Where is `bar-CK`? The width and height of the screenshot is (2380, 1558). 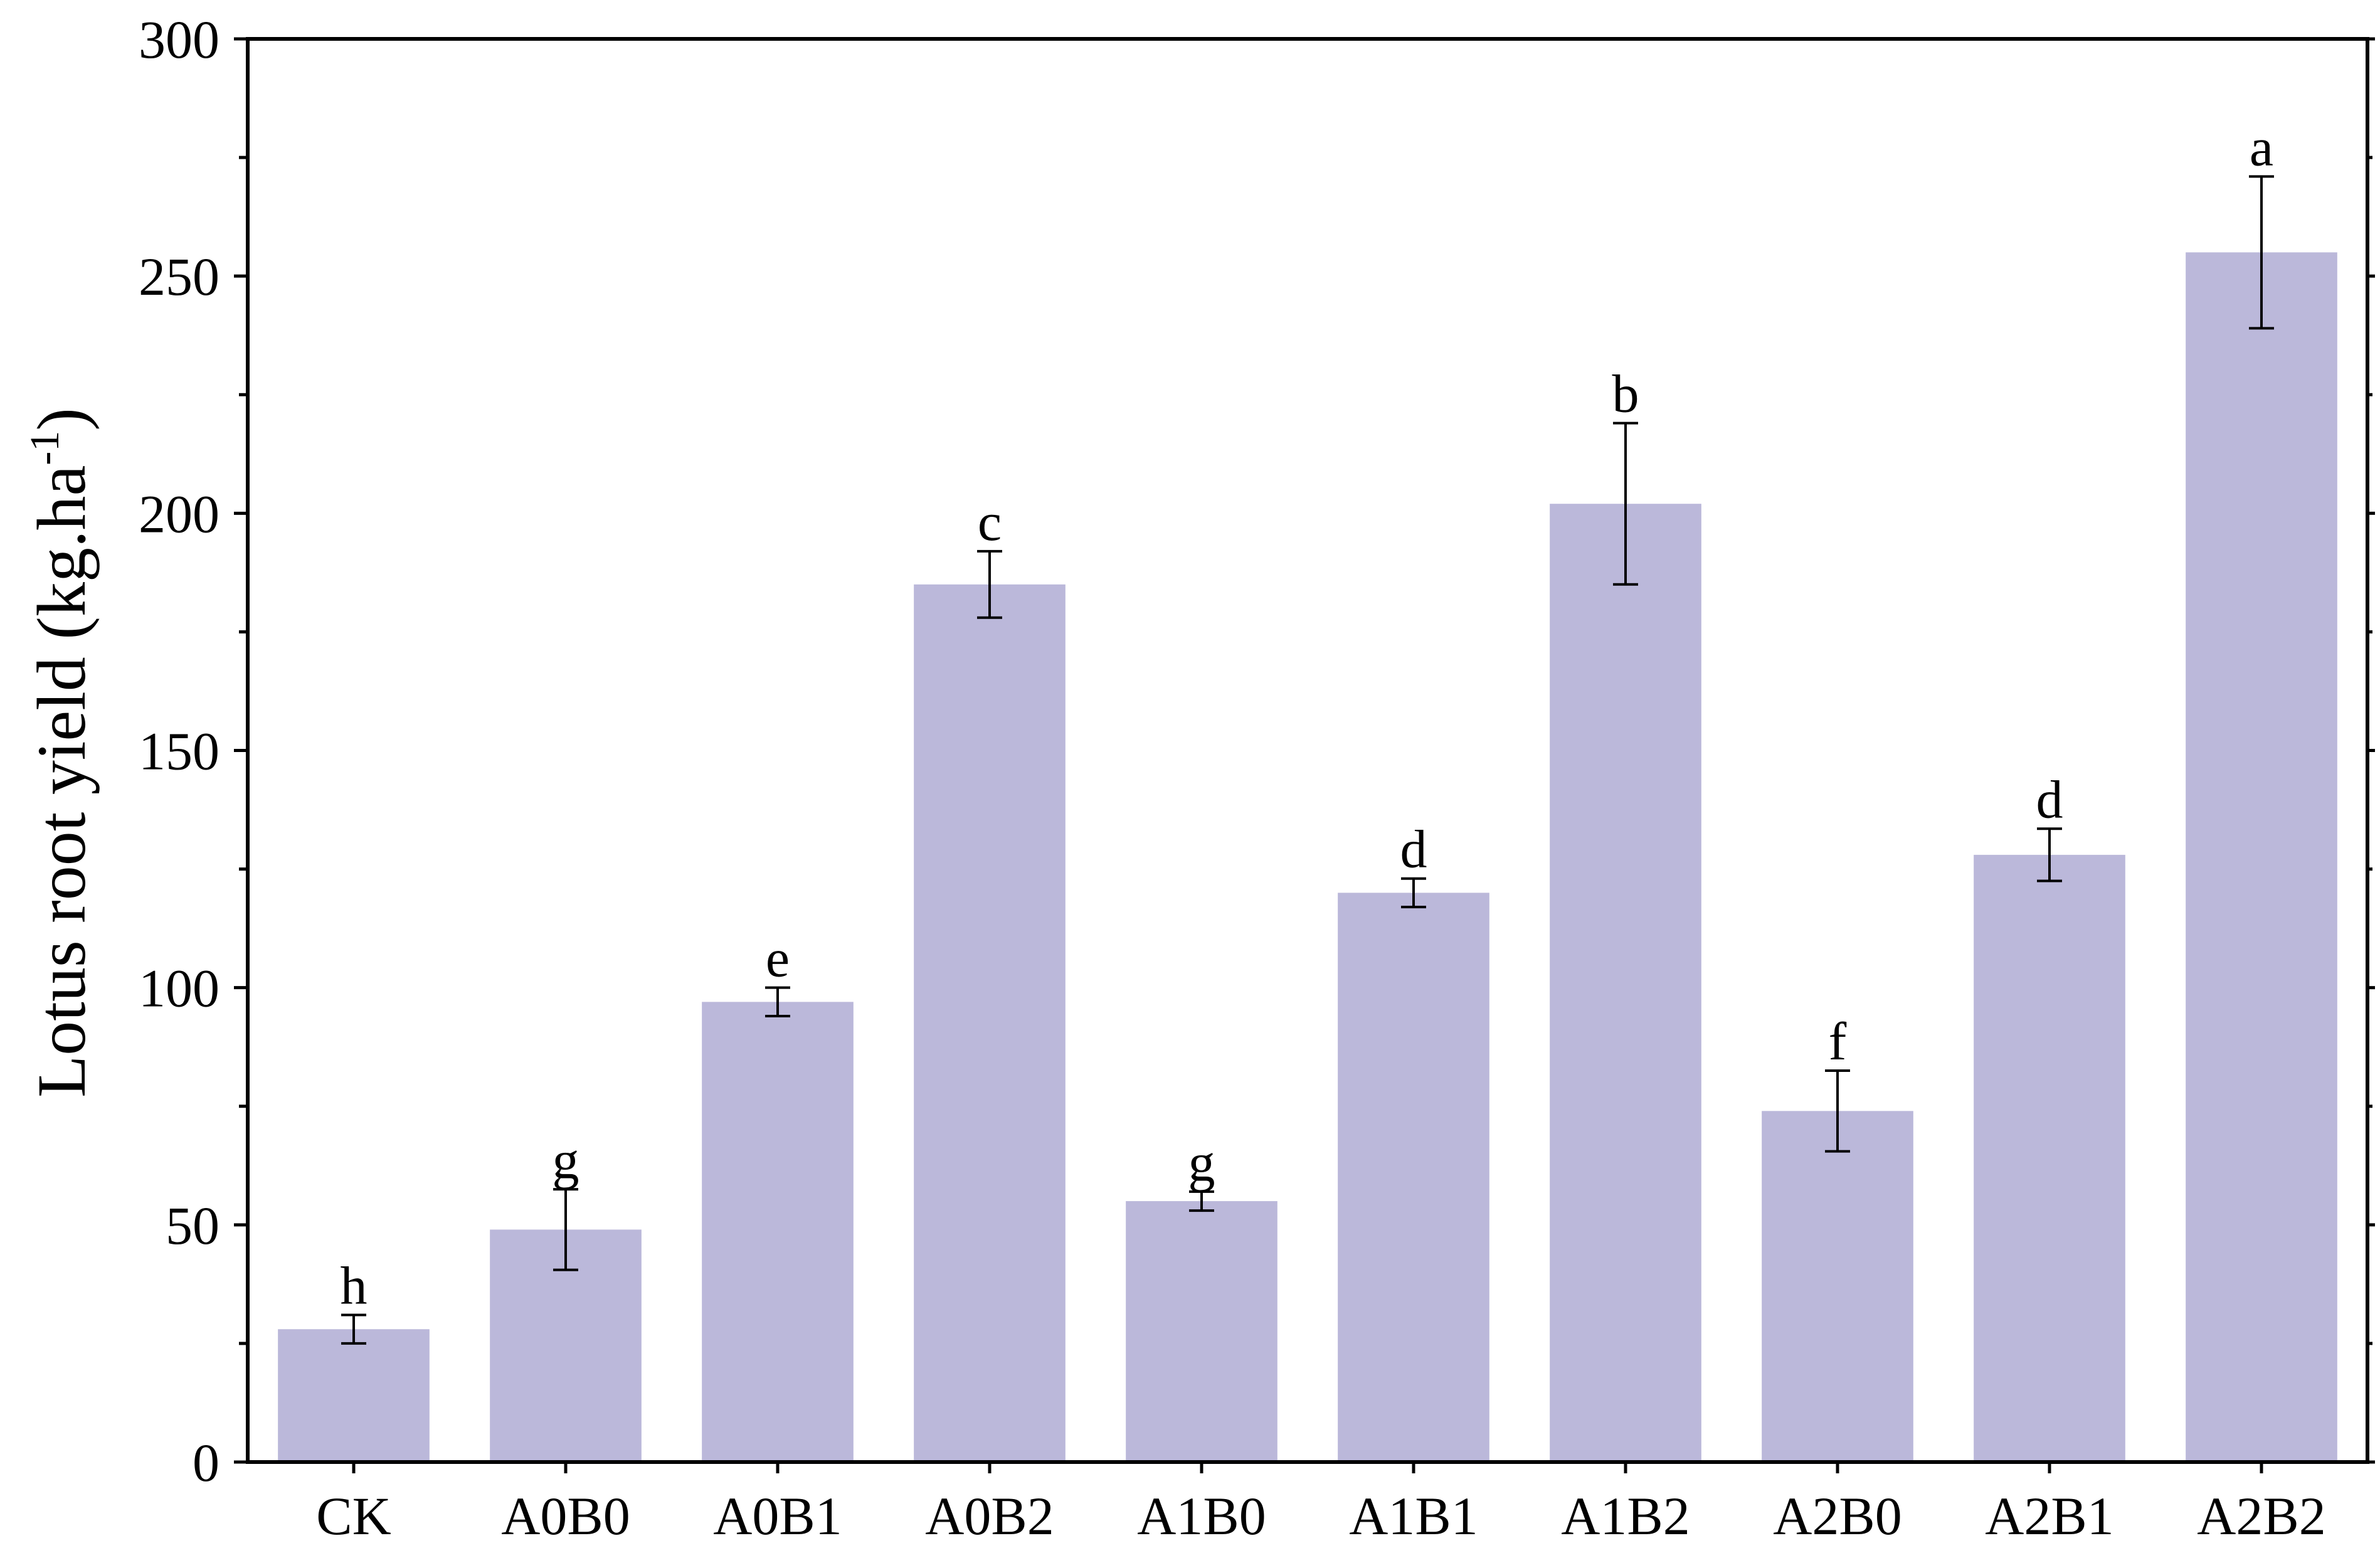
bar-CK is located at coordinates (354, 1395).